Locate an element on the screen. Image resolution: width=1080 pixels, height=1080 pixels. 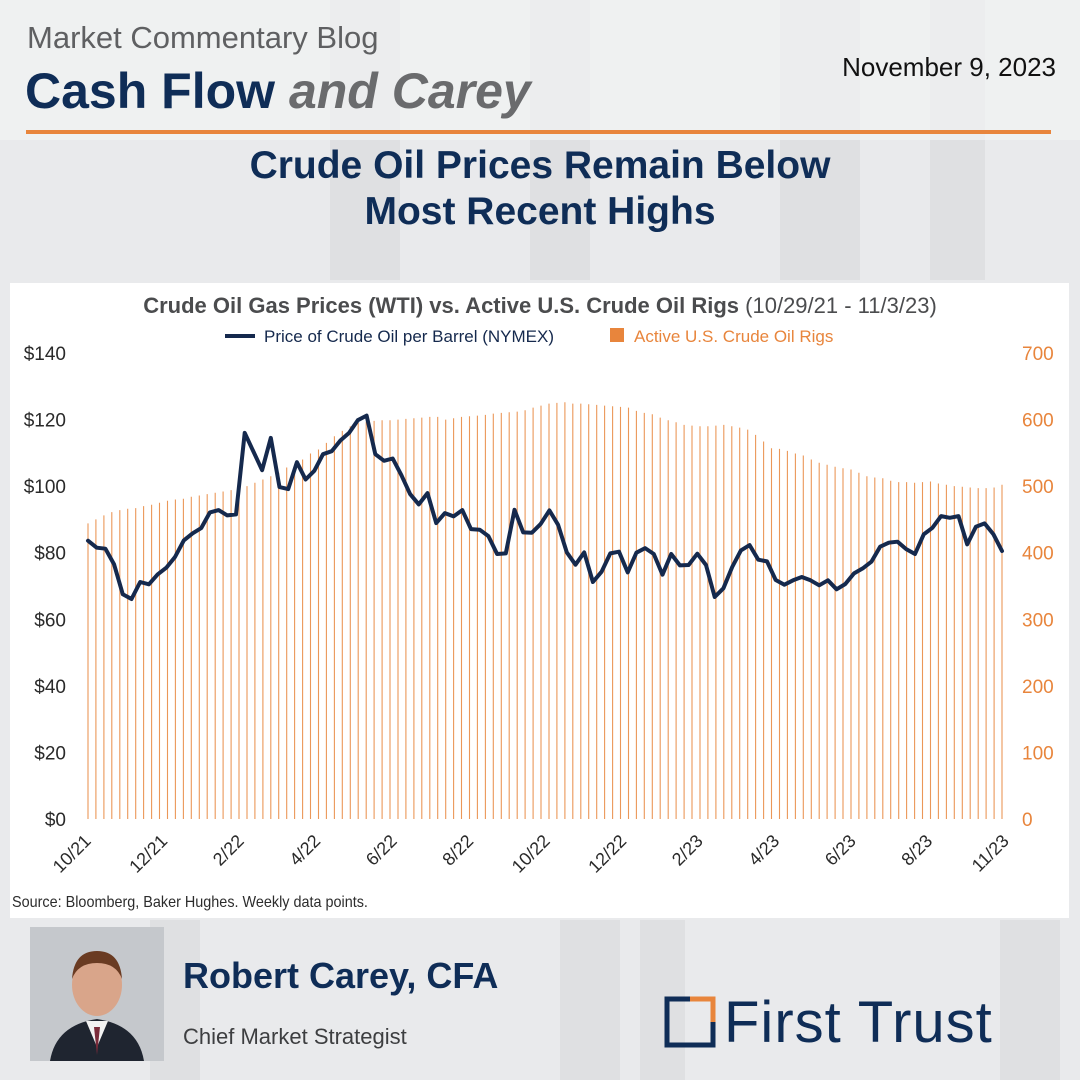
y-right-tick-label: 400 is located at coordinates (1038, 554).